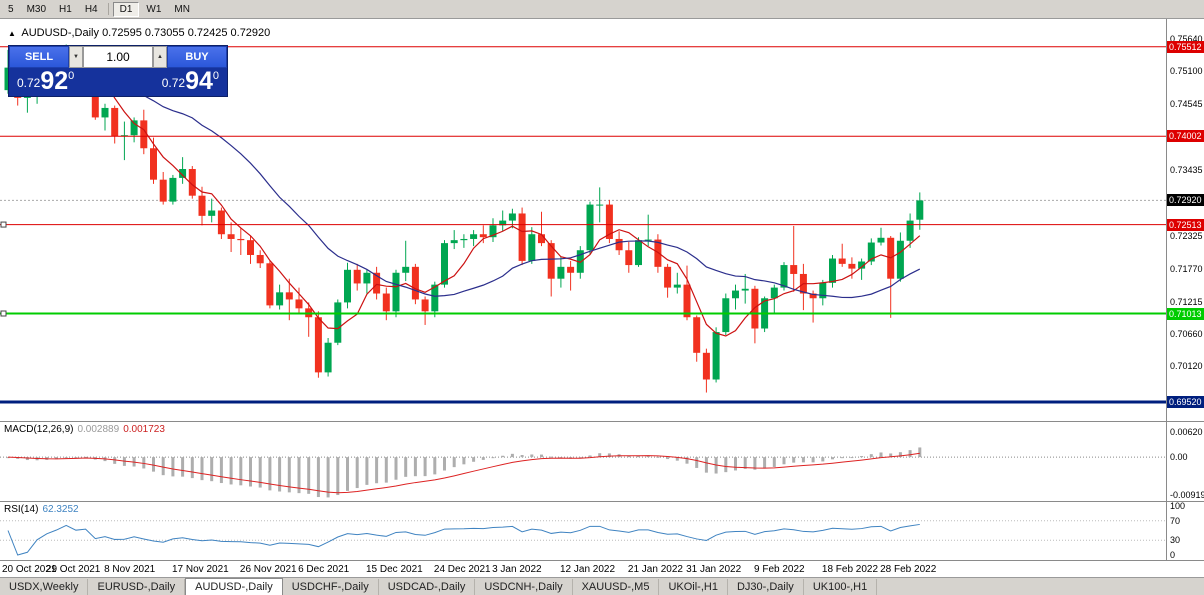 Image resolution: width=1204 pixels, height=595 pixels. What do you see at coordinates (602, 9) in the screenshot?
I see `timeframe-toolbar: 5 M30 H1 H4 D1 W1 MN` at bounding box center [602, 9].